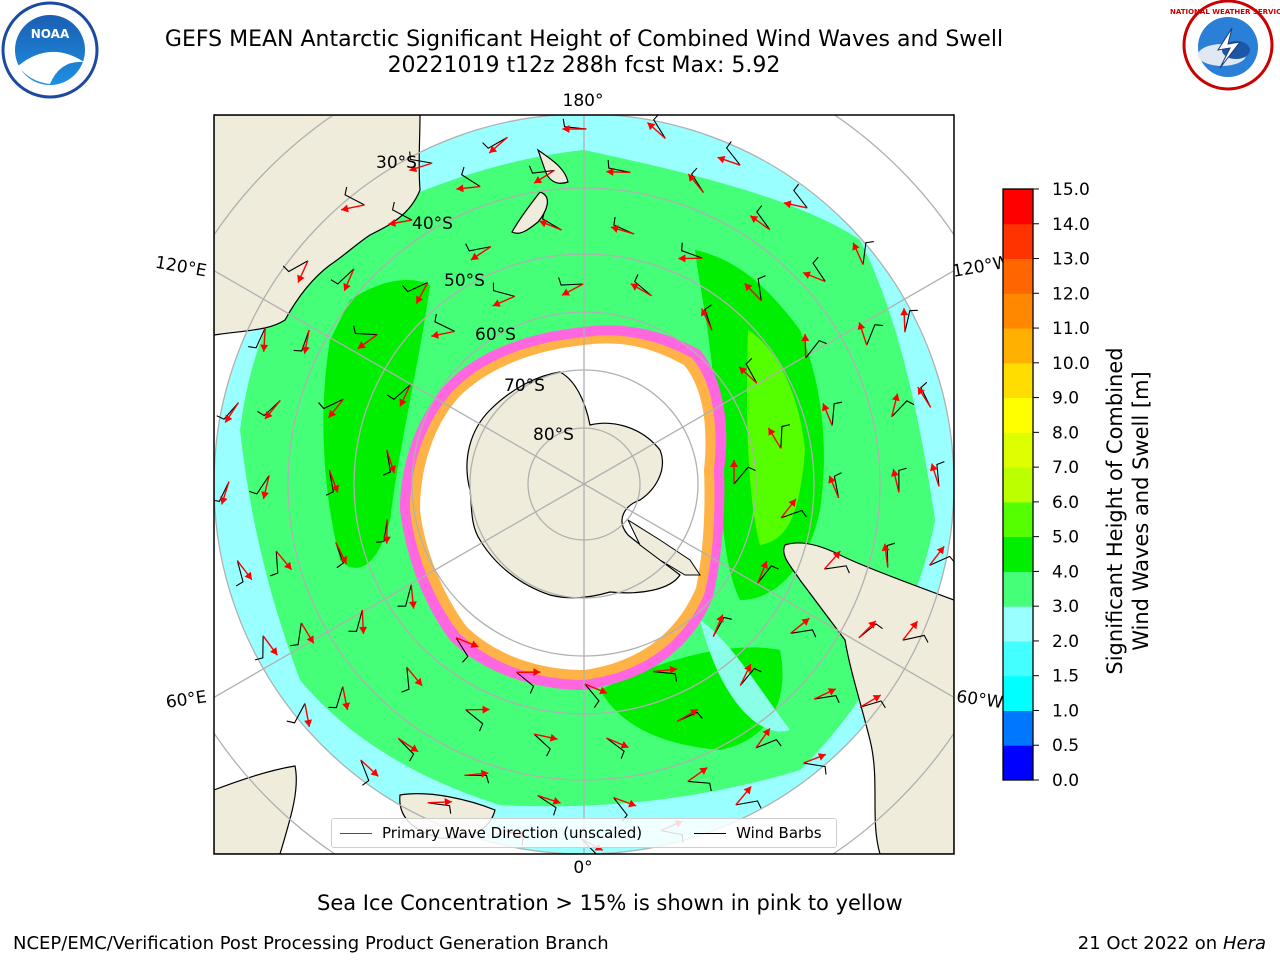  I want to click on nws-logo-text: NATIONAL WEATHER SERVICE, so click(1225, 12).